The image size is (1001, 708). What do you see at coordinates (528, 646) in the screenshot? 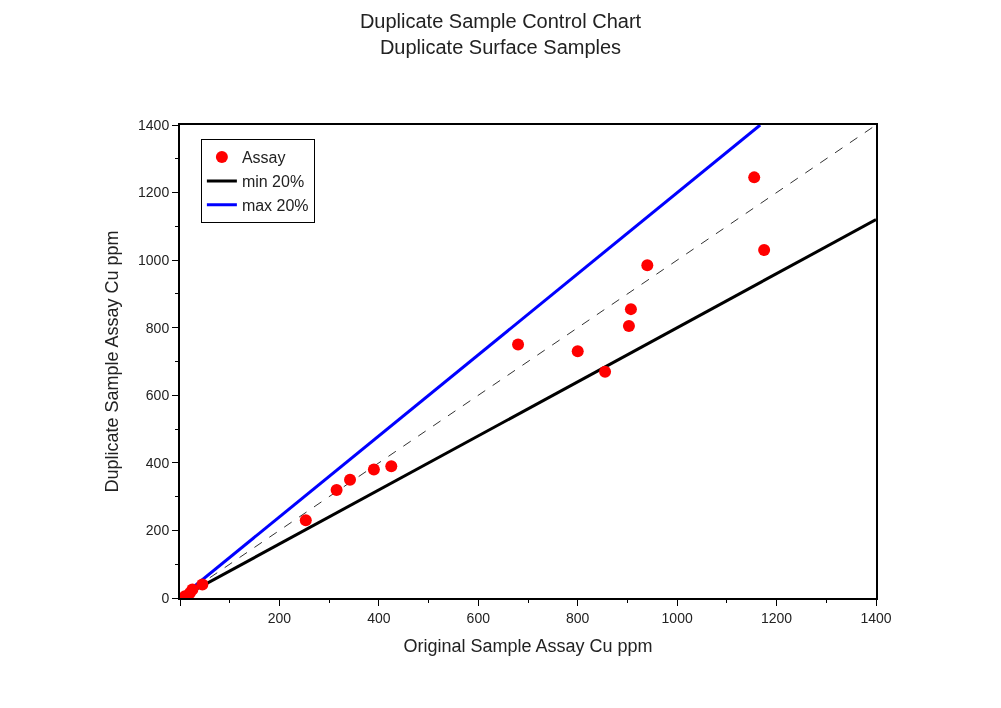
I see `x-axis-title: Original Sample Assay Cu ppm` at bounding box center [528, 646].